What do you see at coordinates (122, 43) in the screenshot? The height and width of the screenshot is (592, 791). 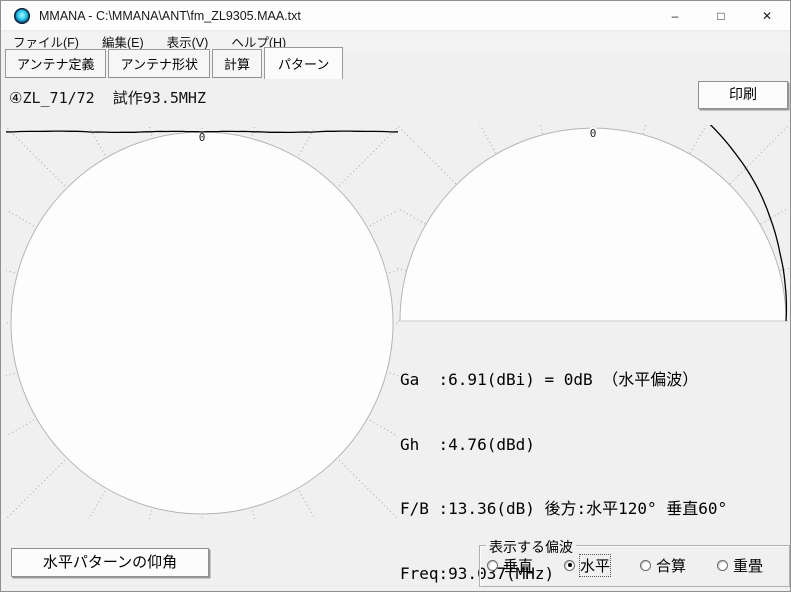 I see `menu-edit: 編集(E)` at bounding box center [122, 43].